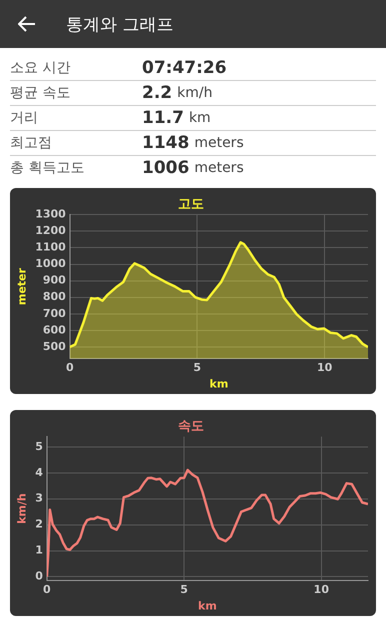 The image size is (386, 643). What do you see at coordinates (39, 472) in the screenshot?
I see `y-tick-label: 4` at bounding box center [39, 472].